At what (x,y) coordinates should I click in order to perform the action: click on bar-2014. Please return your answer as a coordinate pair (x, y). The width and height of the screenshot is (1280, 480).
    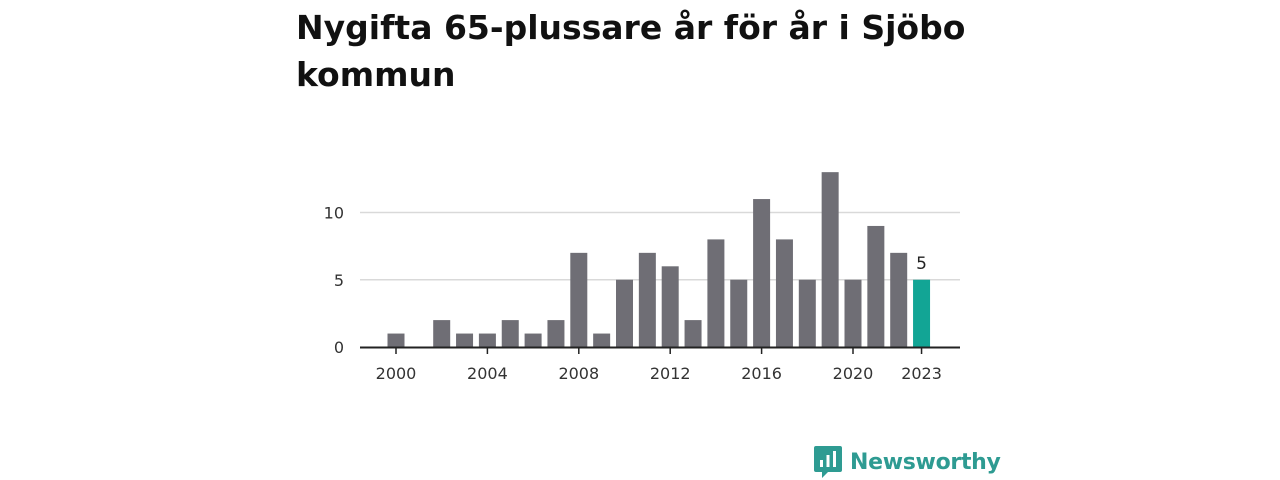
    Looking at the image, I should click on (716, 293).